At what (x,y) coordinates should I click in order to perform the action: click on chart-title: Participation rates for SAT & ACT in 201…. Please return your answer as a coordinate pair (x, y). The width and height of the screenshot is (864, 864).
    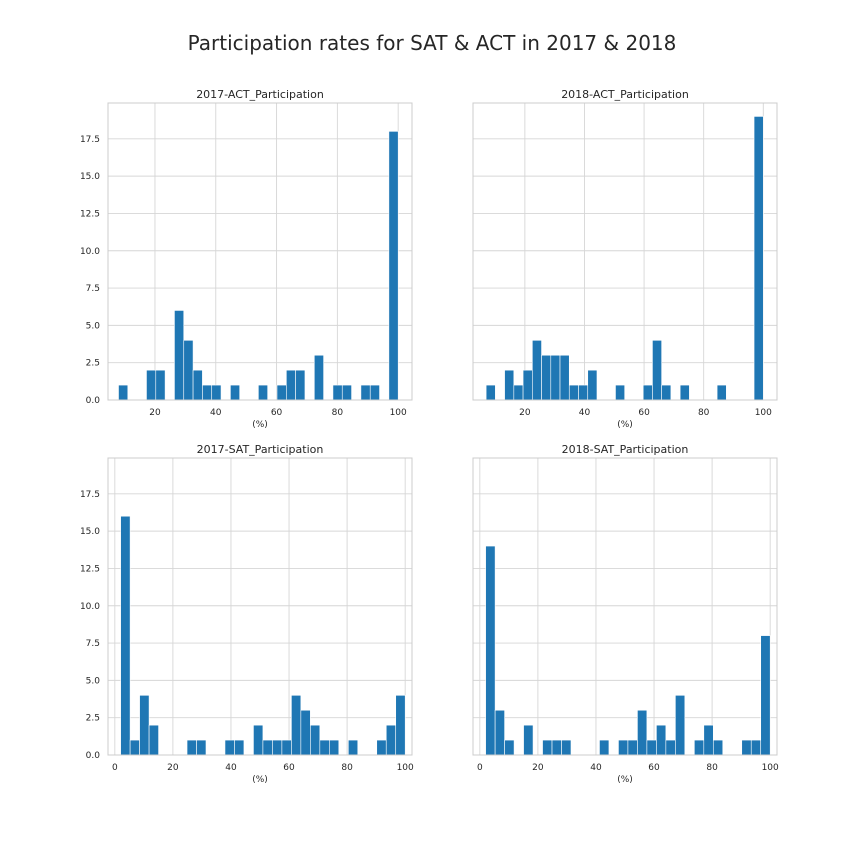
    Looking at the image, I should click on (432, 43).